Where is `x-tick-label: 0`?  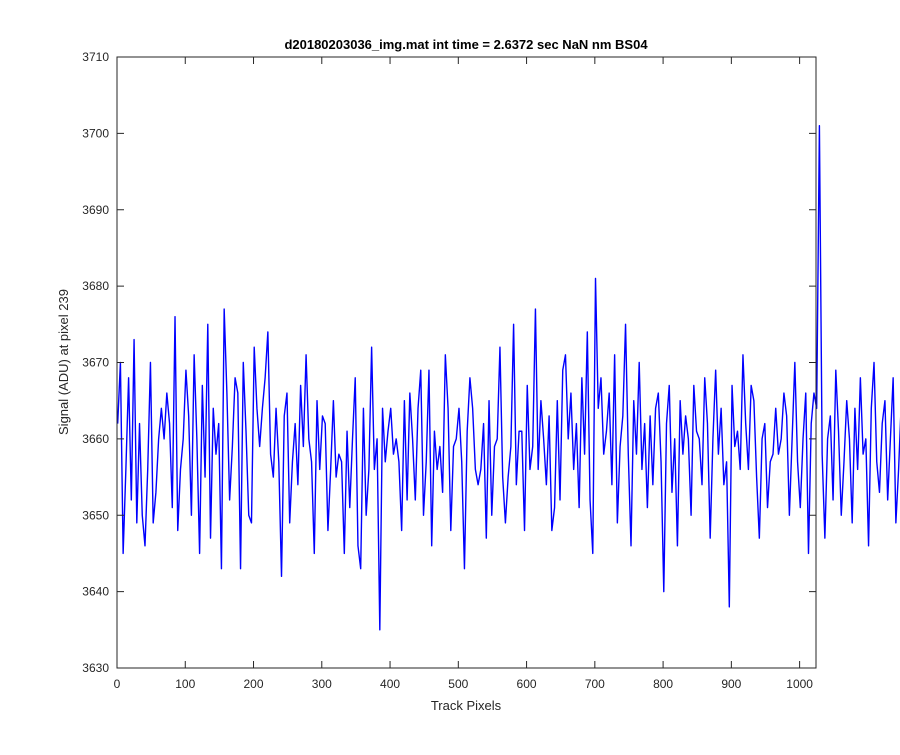 x-tick-label: 0 is located at coordinates (117, 684).